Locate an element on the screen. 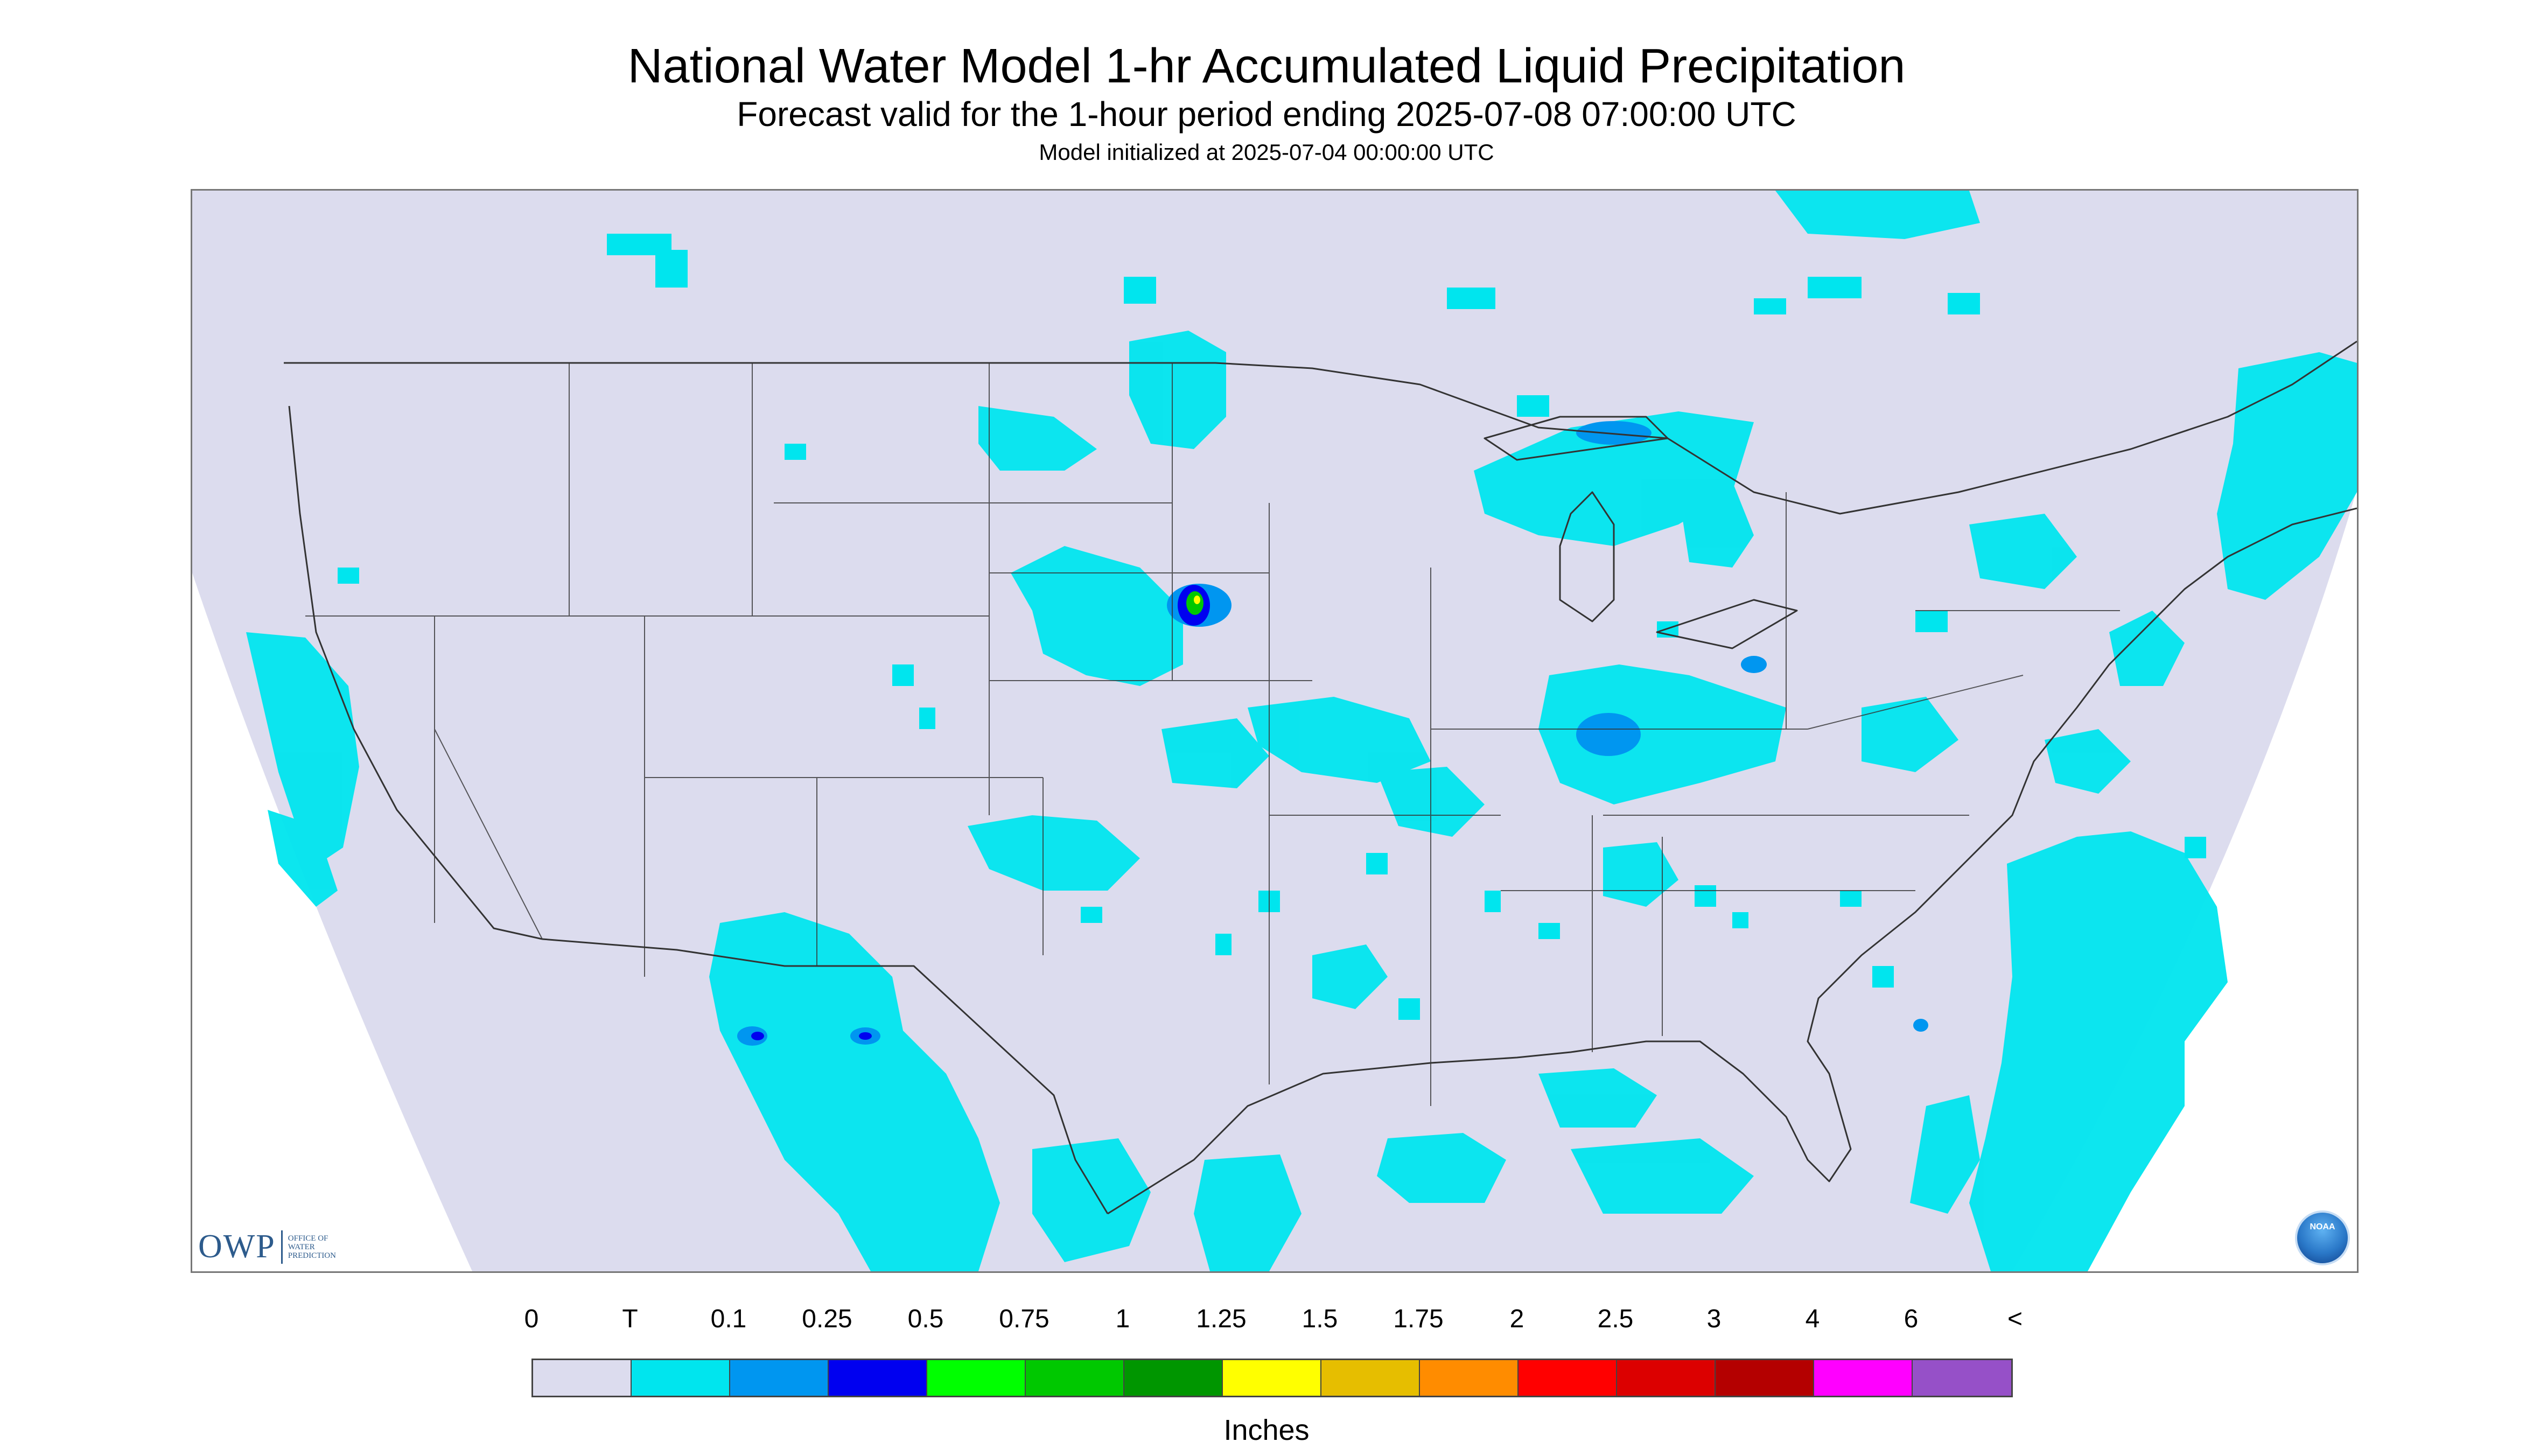 This screenshot has height=1456, width=2533. legend-label: 0 is located at coordinates (531, 1319).